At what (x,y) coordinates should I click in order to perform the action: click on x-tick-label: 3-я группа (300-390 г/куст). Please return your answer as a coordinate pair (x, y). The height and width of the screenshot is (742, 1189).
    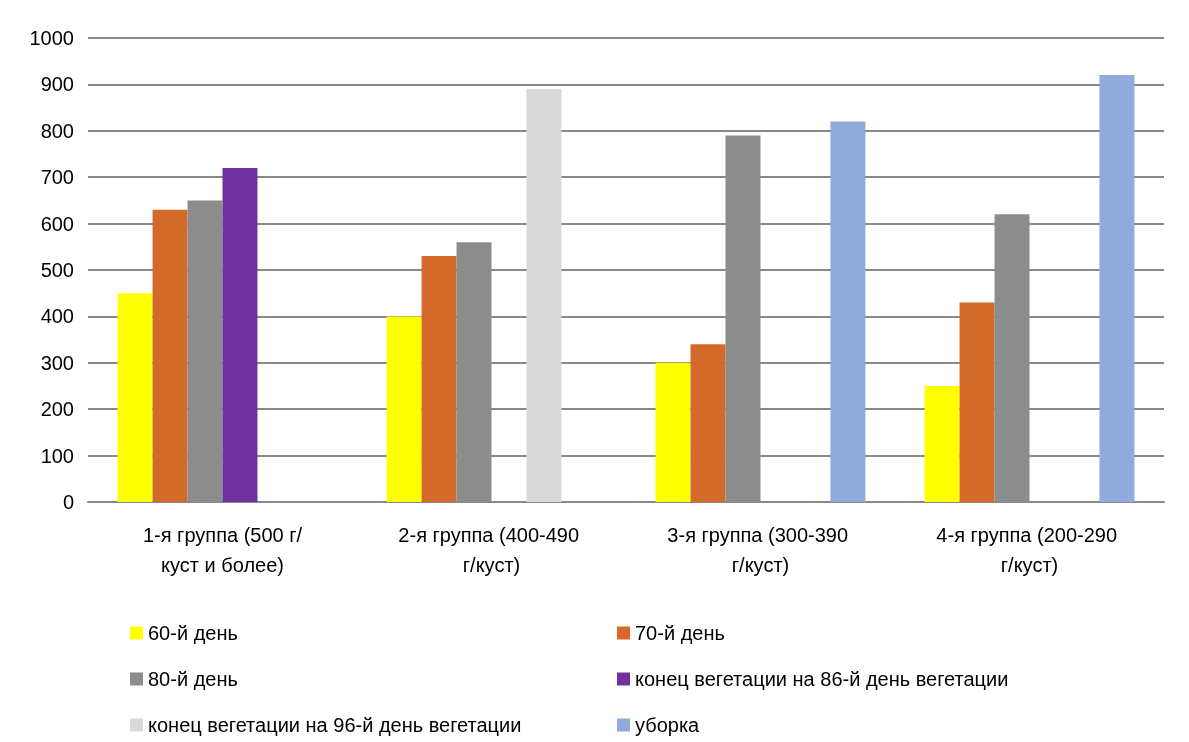
    Looking at the image, I should click on (760, 550).